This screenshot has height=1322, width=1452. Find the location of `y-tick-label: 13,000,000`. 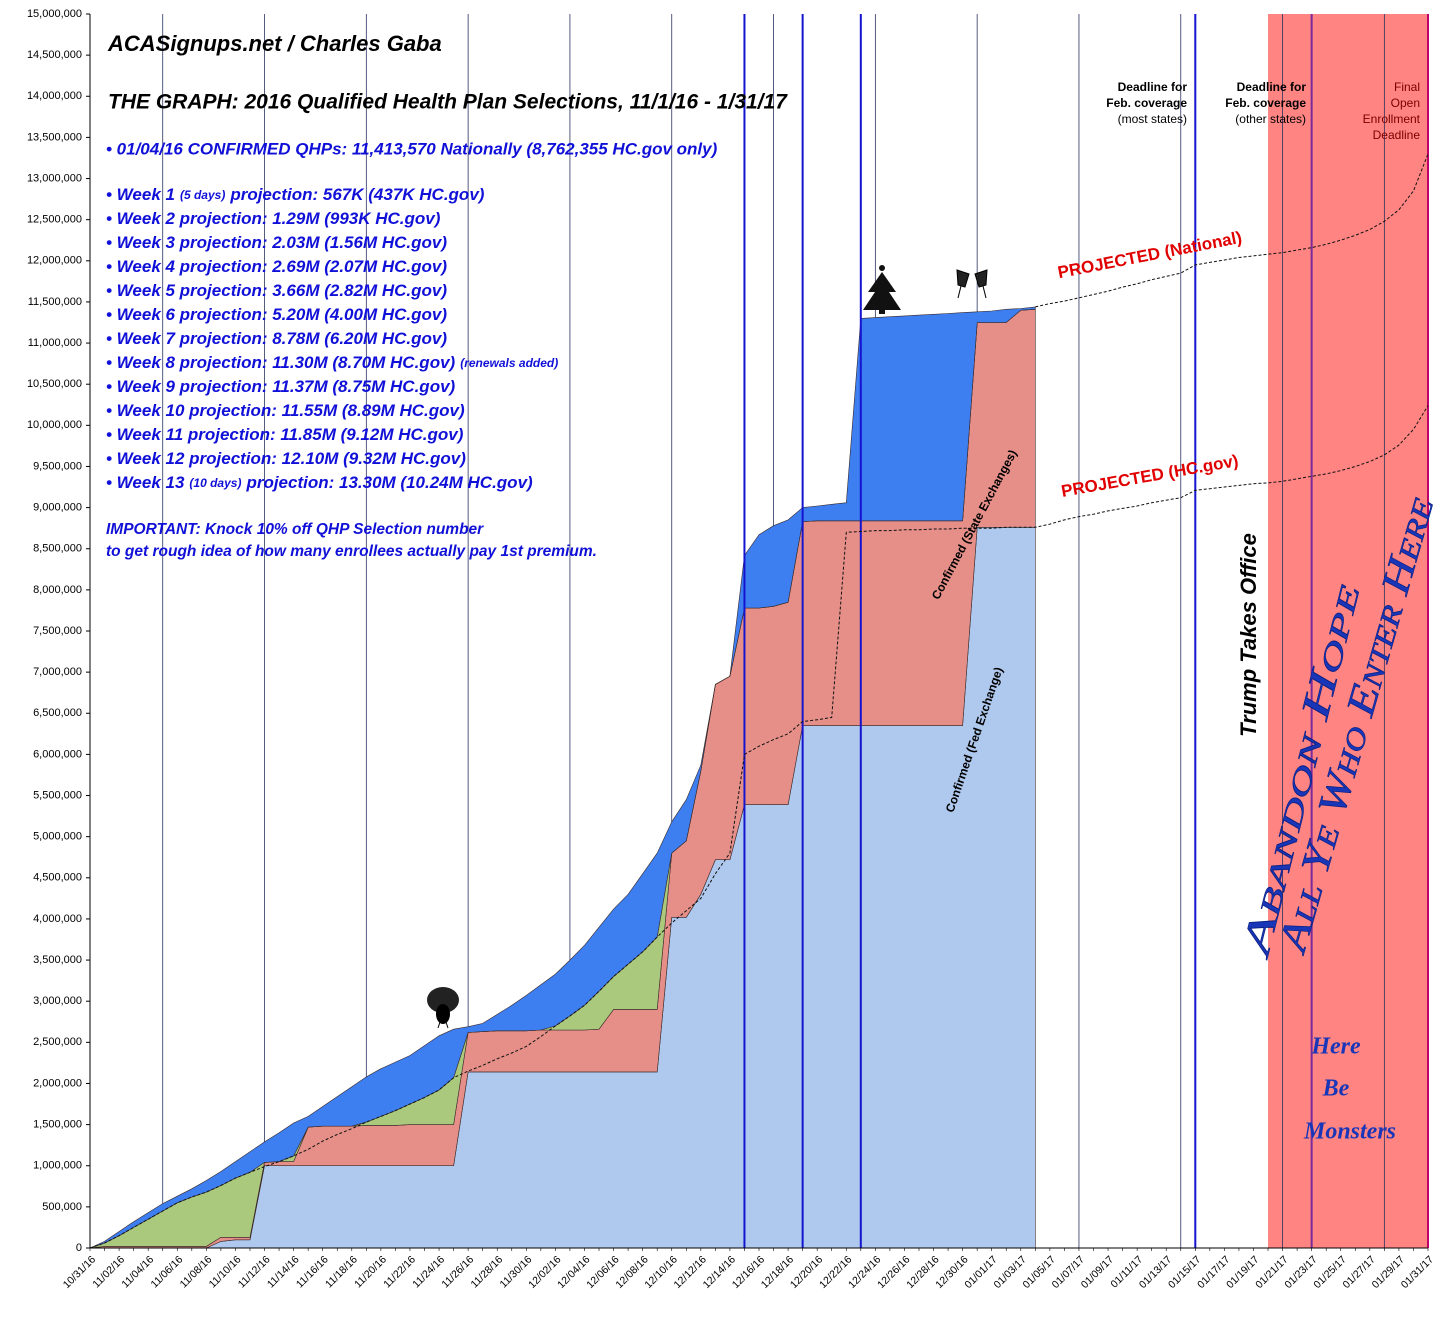

y-tick-label: 13,000,000 is located at coordinates (54, 178).